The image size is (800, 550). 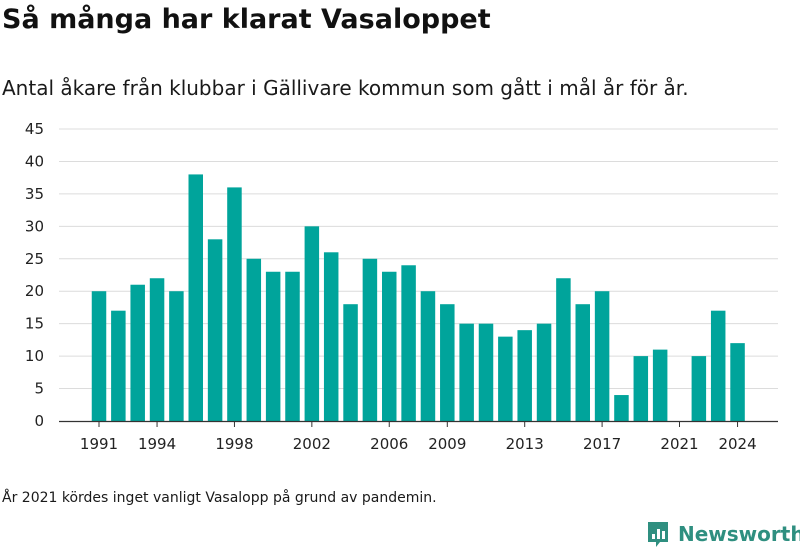 I want to click on x-tick-label: 2017, so click(x=602, y=444).